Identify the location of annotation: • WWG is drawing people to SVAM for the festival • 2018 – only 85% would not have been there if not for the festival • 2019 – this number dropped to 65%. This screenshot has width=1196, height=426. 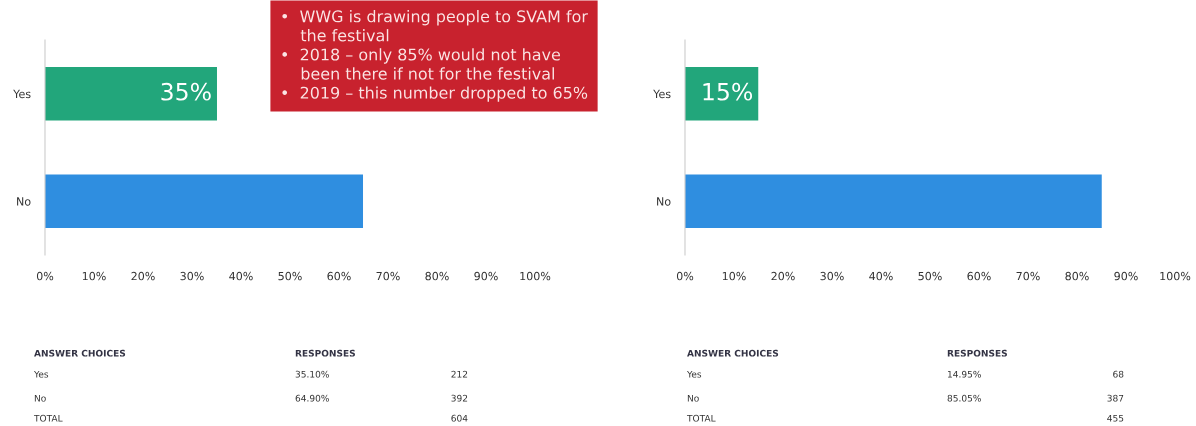
(435, 56).